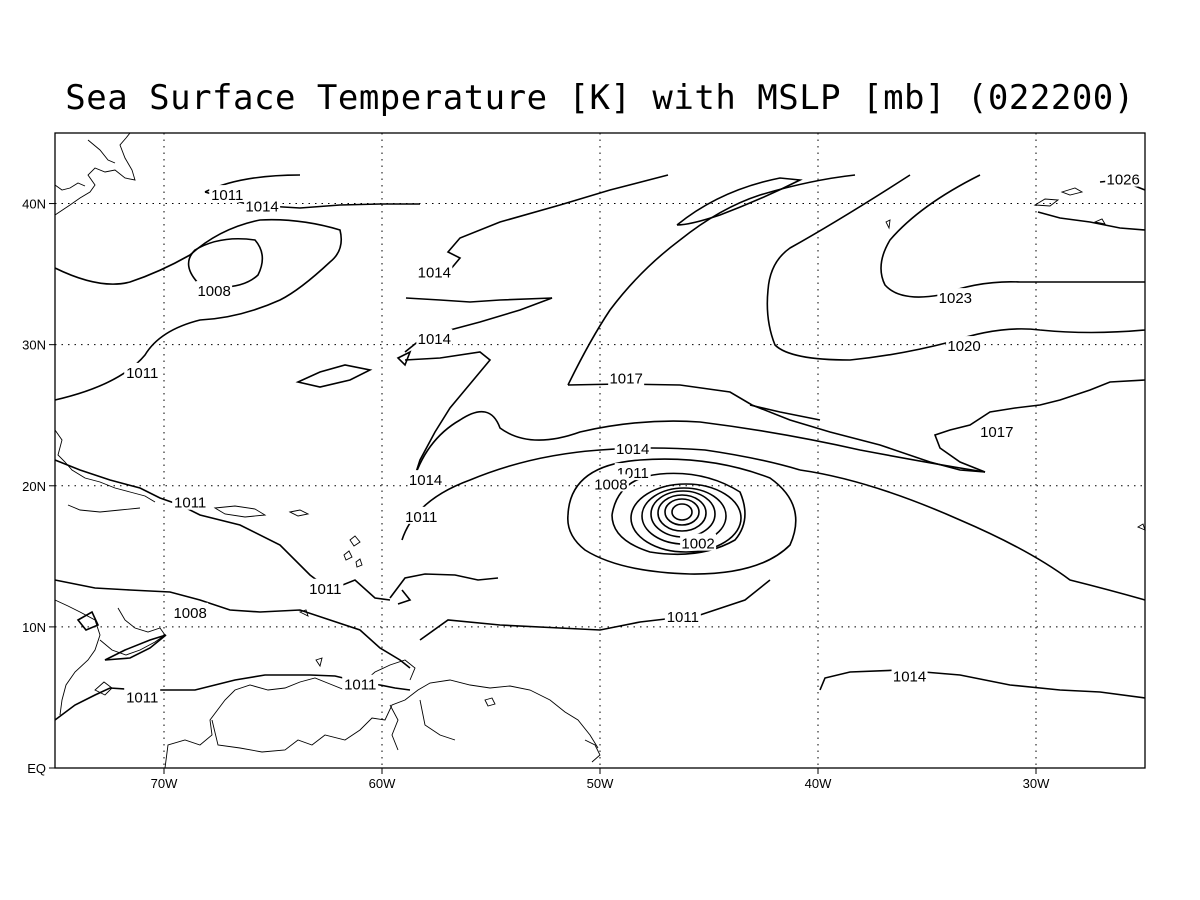 The width and height of the screenshot is (1200, 900). I want to click on isobar-label: 1002, so click(697, 544).